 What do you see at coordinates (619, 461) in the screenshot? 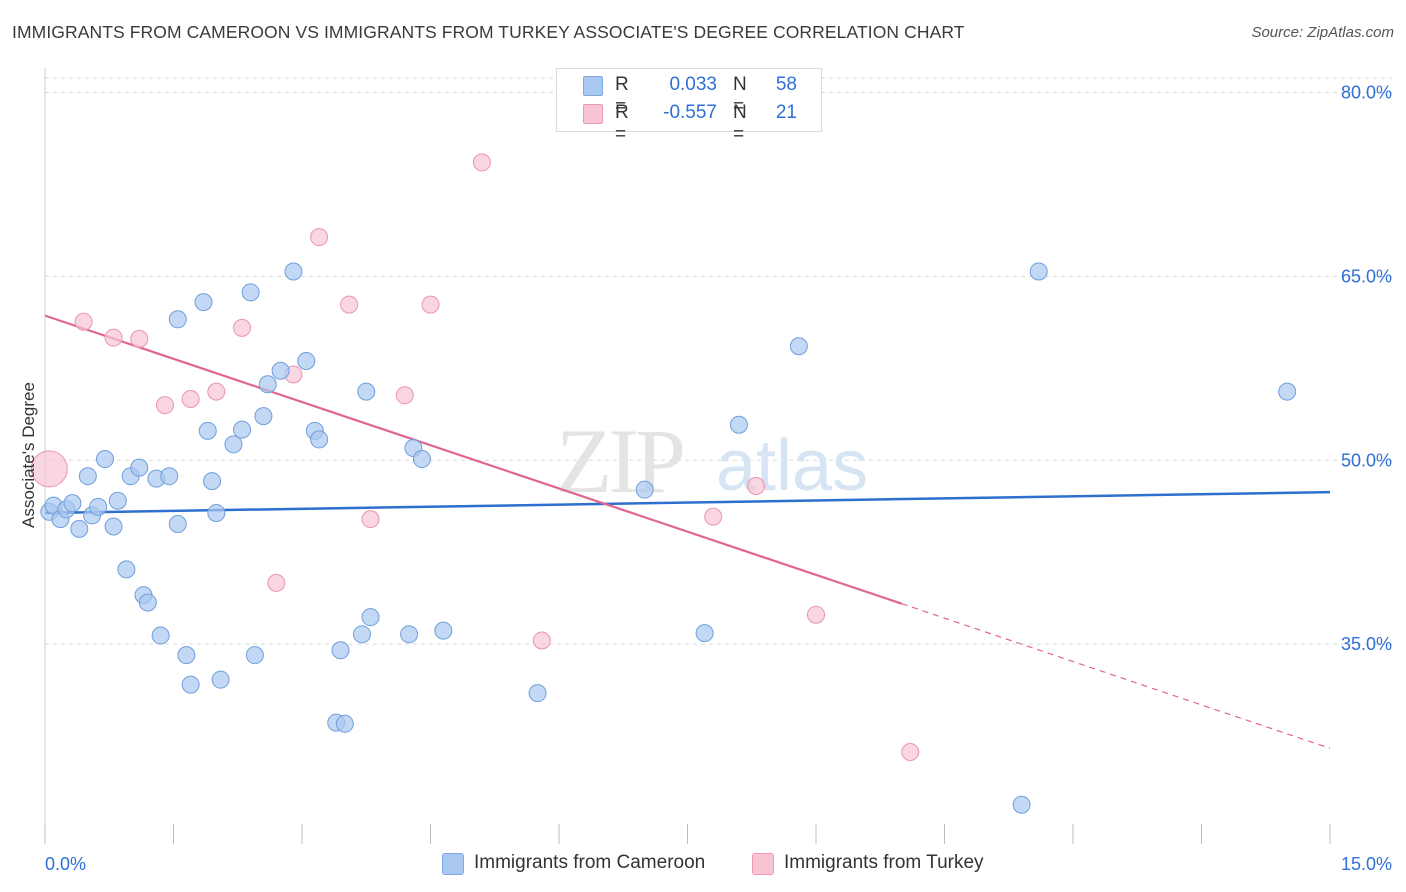
I see `watermark-zip: ZIP` at bounding box center [619, 461].